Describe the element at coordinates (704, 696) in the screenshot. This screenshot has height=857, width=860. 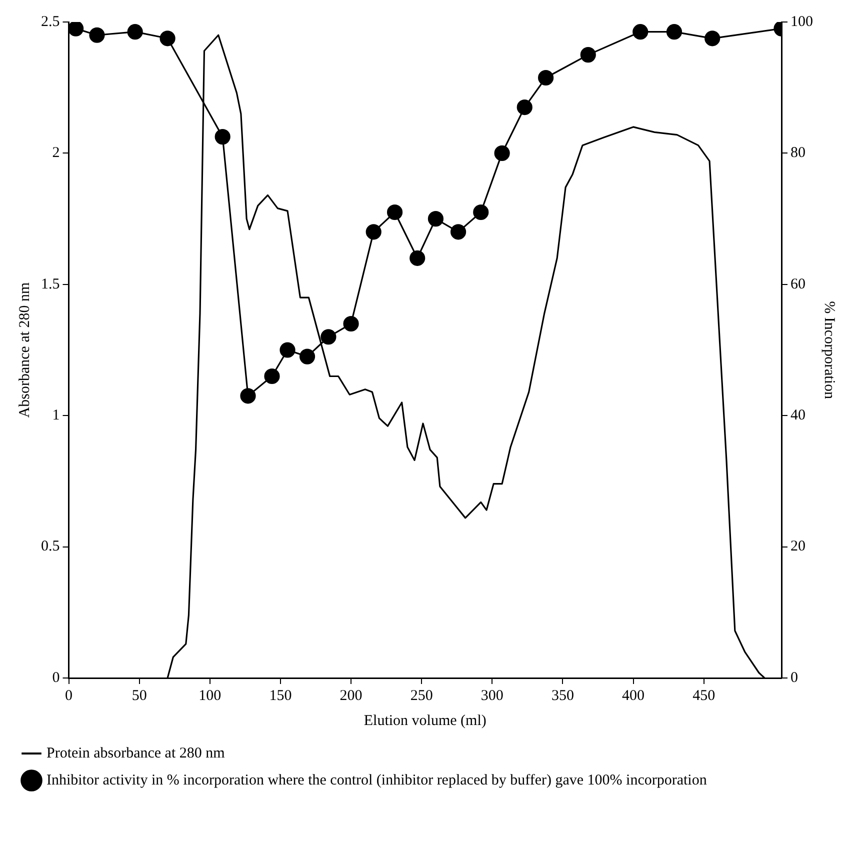
I see `x-tick-label: 450` at that location.